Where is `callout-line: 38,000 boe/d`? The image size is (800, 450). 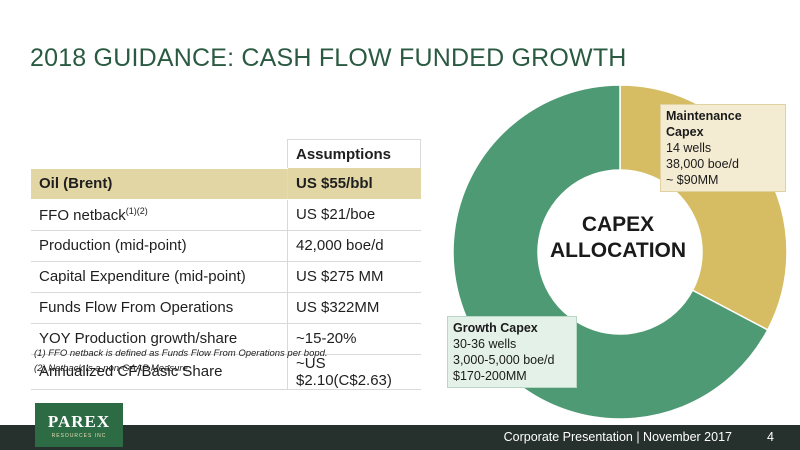 callout-line: 38,000 boe/d is located at coordinates (702, 164).